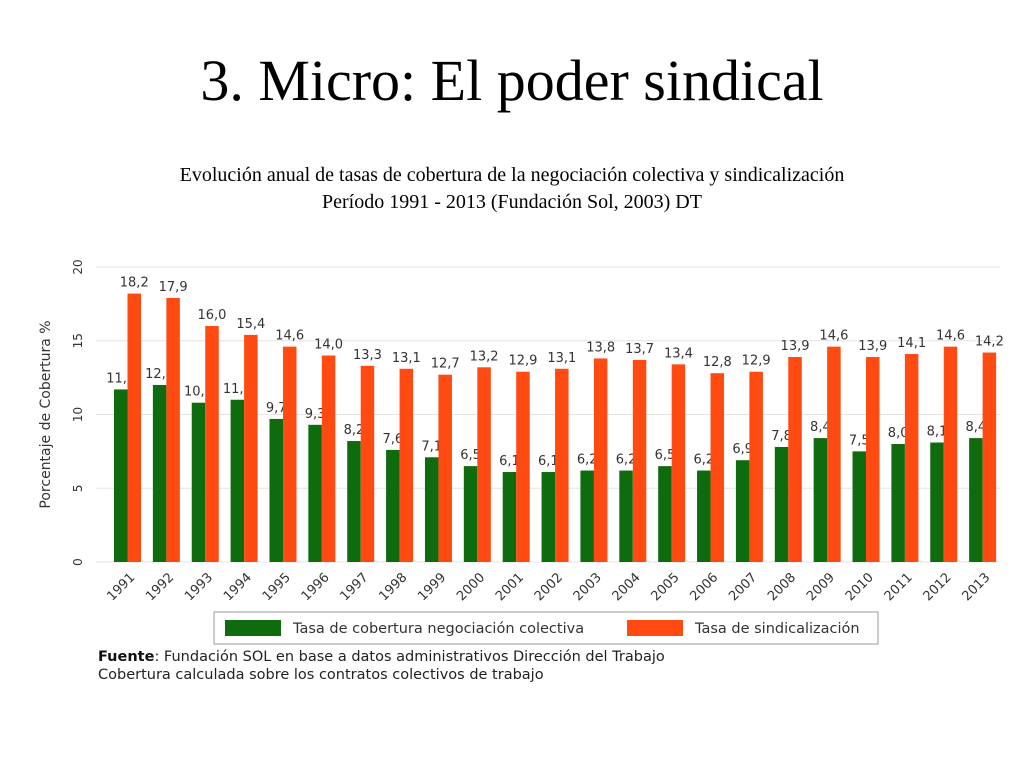 This screenshot has width=1024, height=768. Describe the element at coordinates (212, 315) in the screenshot. I see `data-label-sindicalizacion: 16,0` at that location.